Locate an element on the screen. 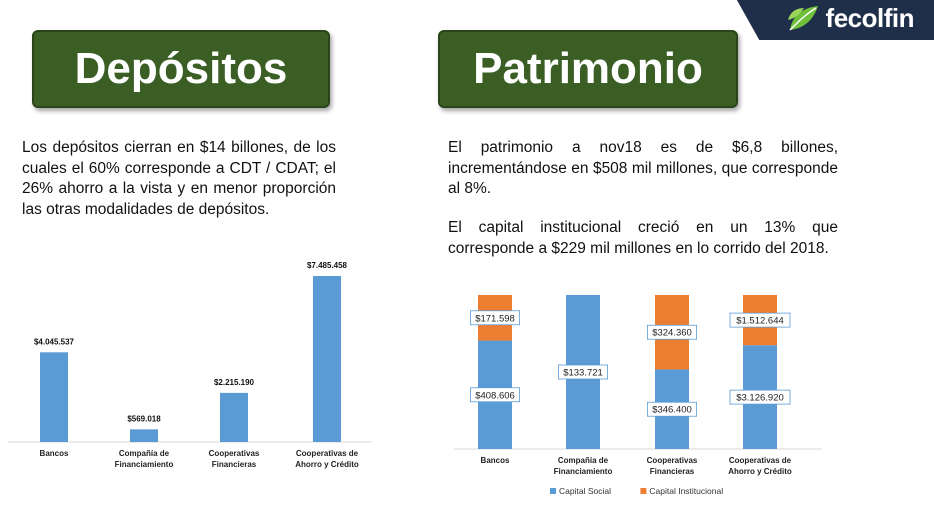 The width and height of the screenshot is (934, 509). brand-name: fecolfin is located at coordinates (870, 17).